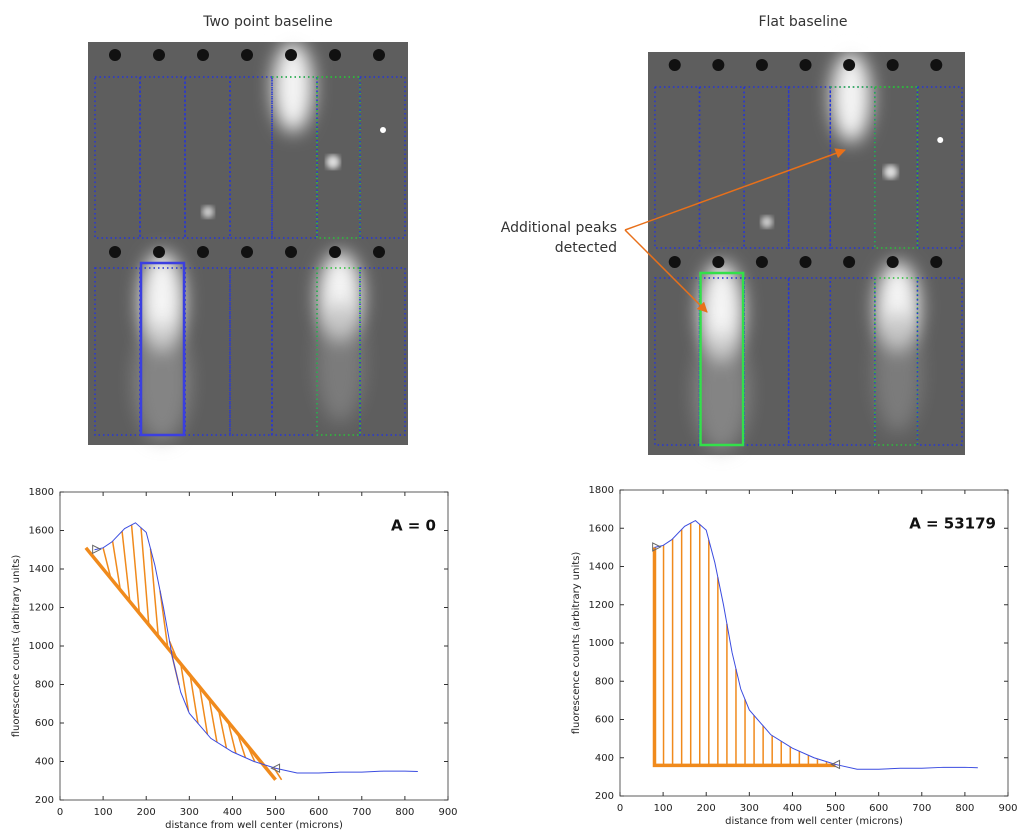  Describe the element at coordinates (604, 681) in the screenshot. I see `y-tick-label: 800` at that location.